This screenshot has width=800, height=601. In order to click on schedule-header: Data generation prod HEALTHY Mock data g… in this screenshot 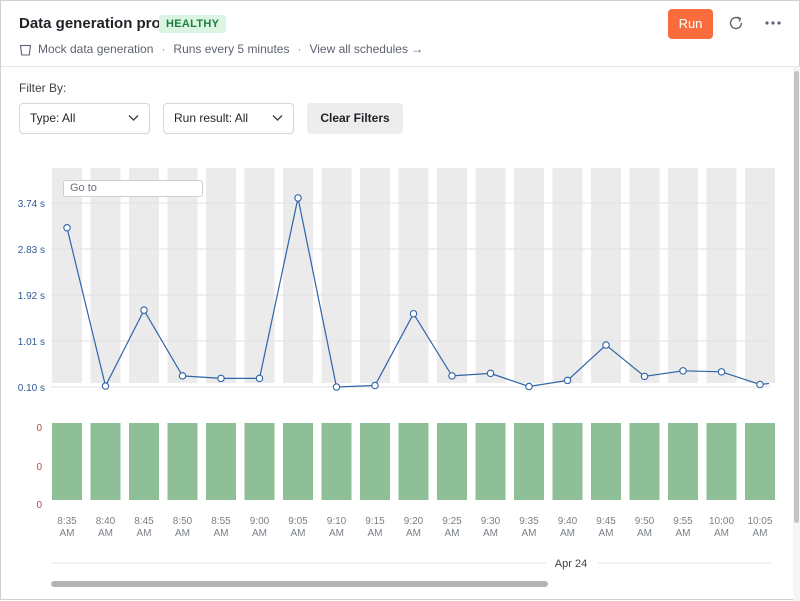, I will do `click(400, 34)`.